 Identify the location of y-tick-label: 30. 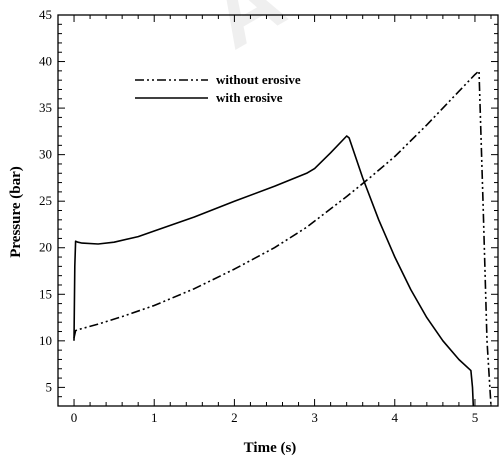
(45, 154).